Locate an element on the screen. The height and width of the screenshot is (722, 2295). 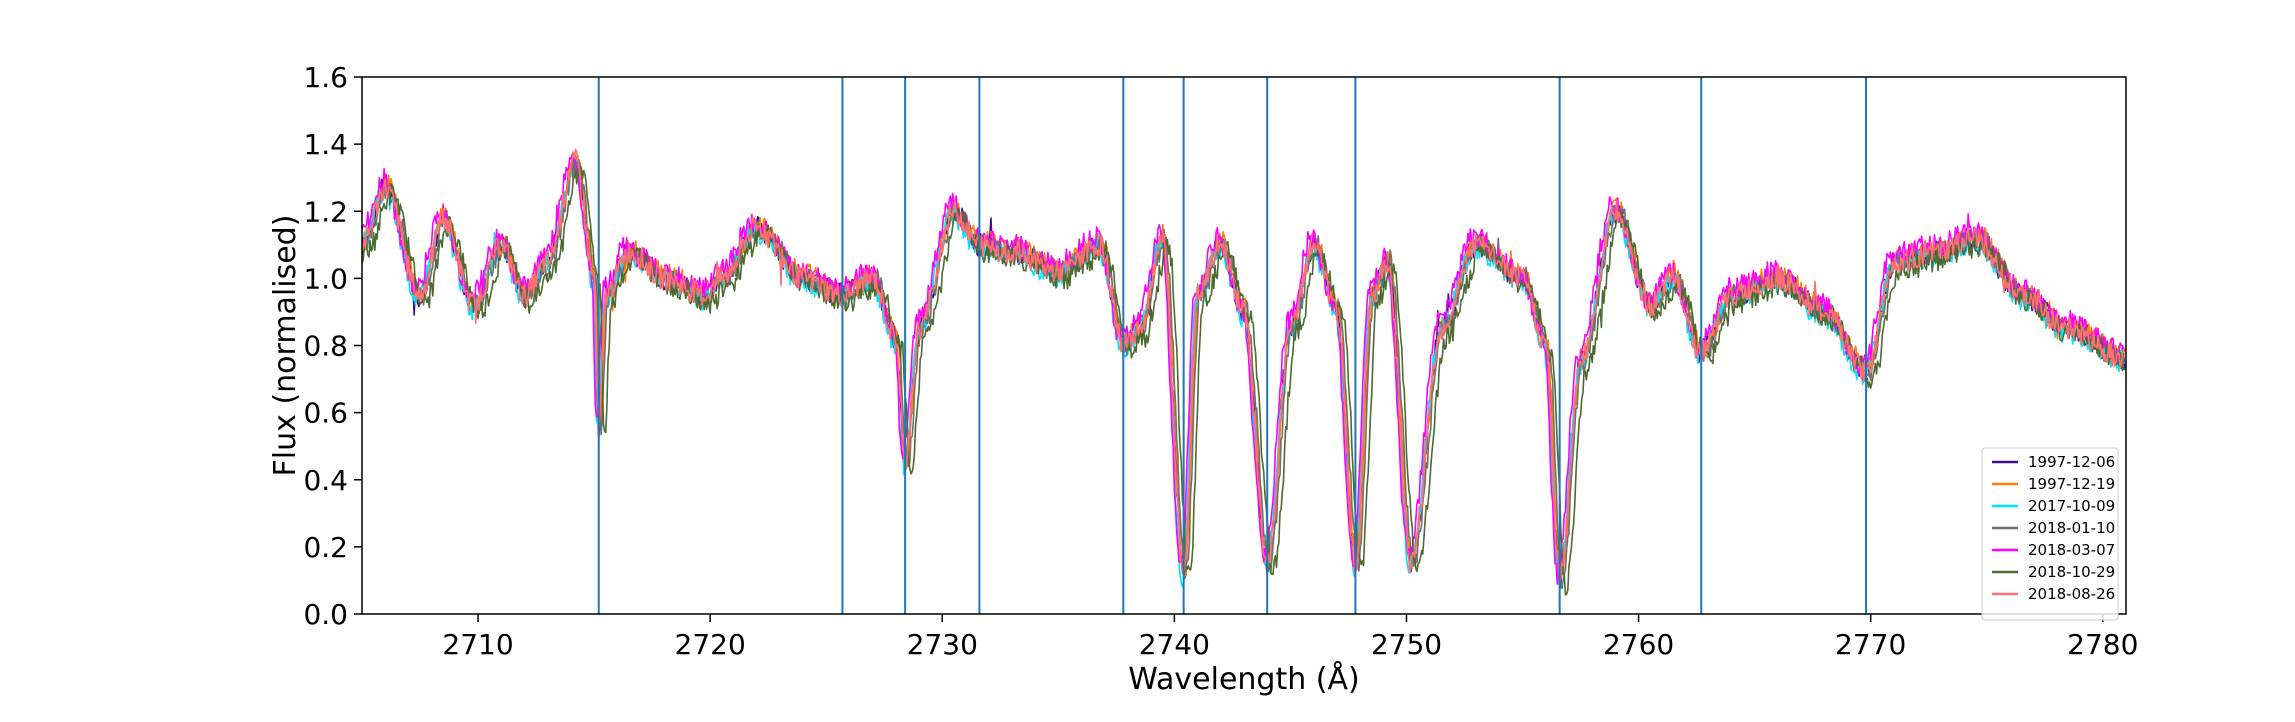
legend-label: 1997-12-19 is located at coordinates (2071, 484).